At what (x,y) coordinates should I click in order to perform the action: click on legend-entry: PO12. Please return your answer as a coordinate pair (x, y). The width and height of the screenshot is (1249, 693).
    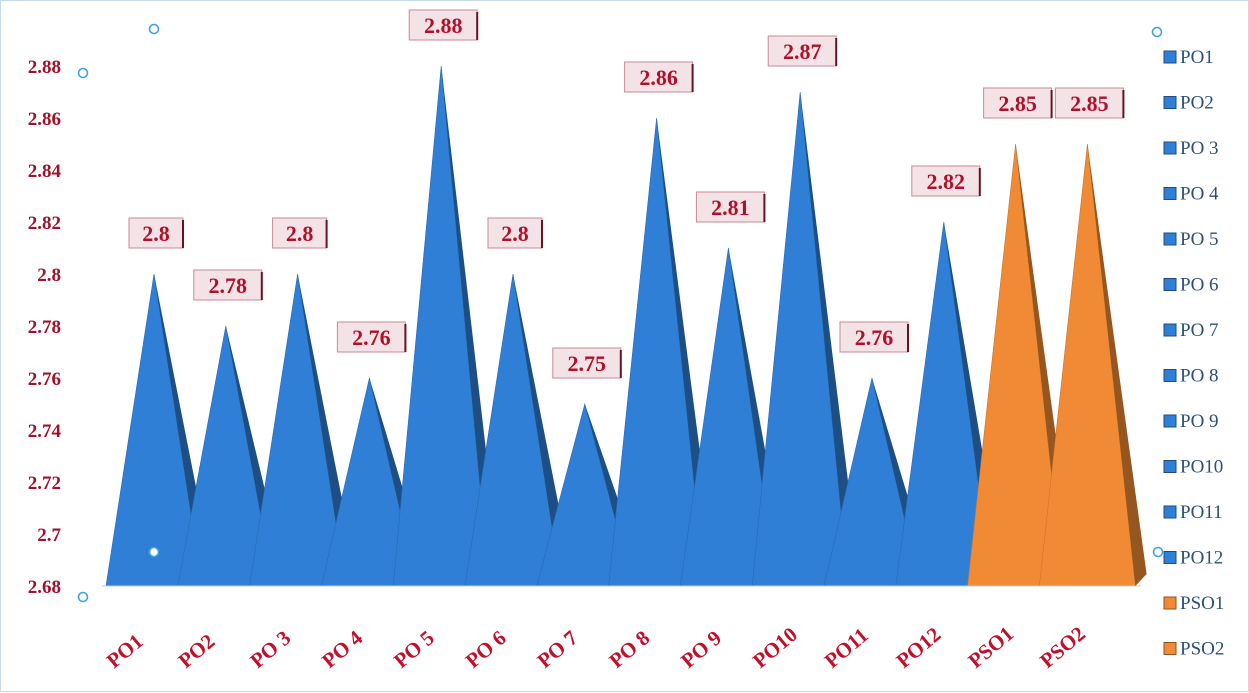
    Looking at the image, I should click on (1193, 558).